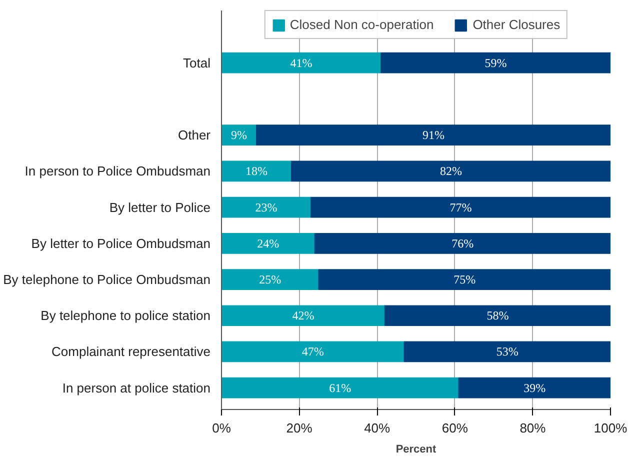 Image resolution: width=630 pixels, height=458 pixels. I want to click on data-label: 61%, so click(340, 387).